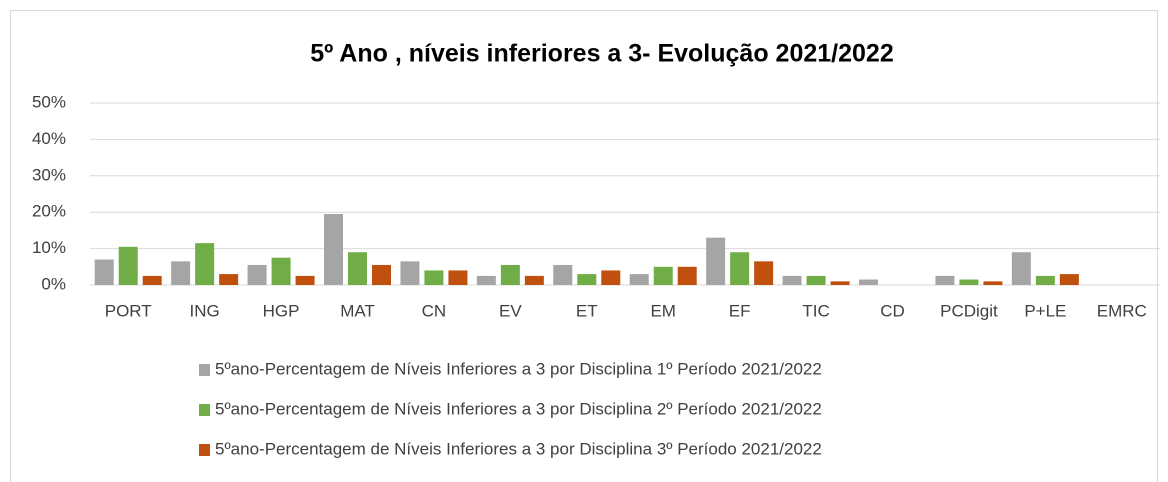 The image size is (1168, 482). I want to click on x-tick-label: P+LE, so click(1045, 310).